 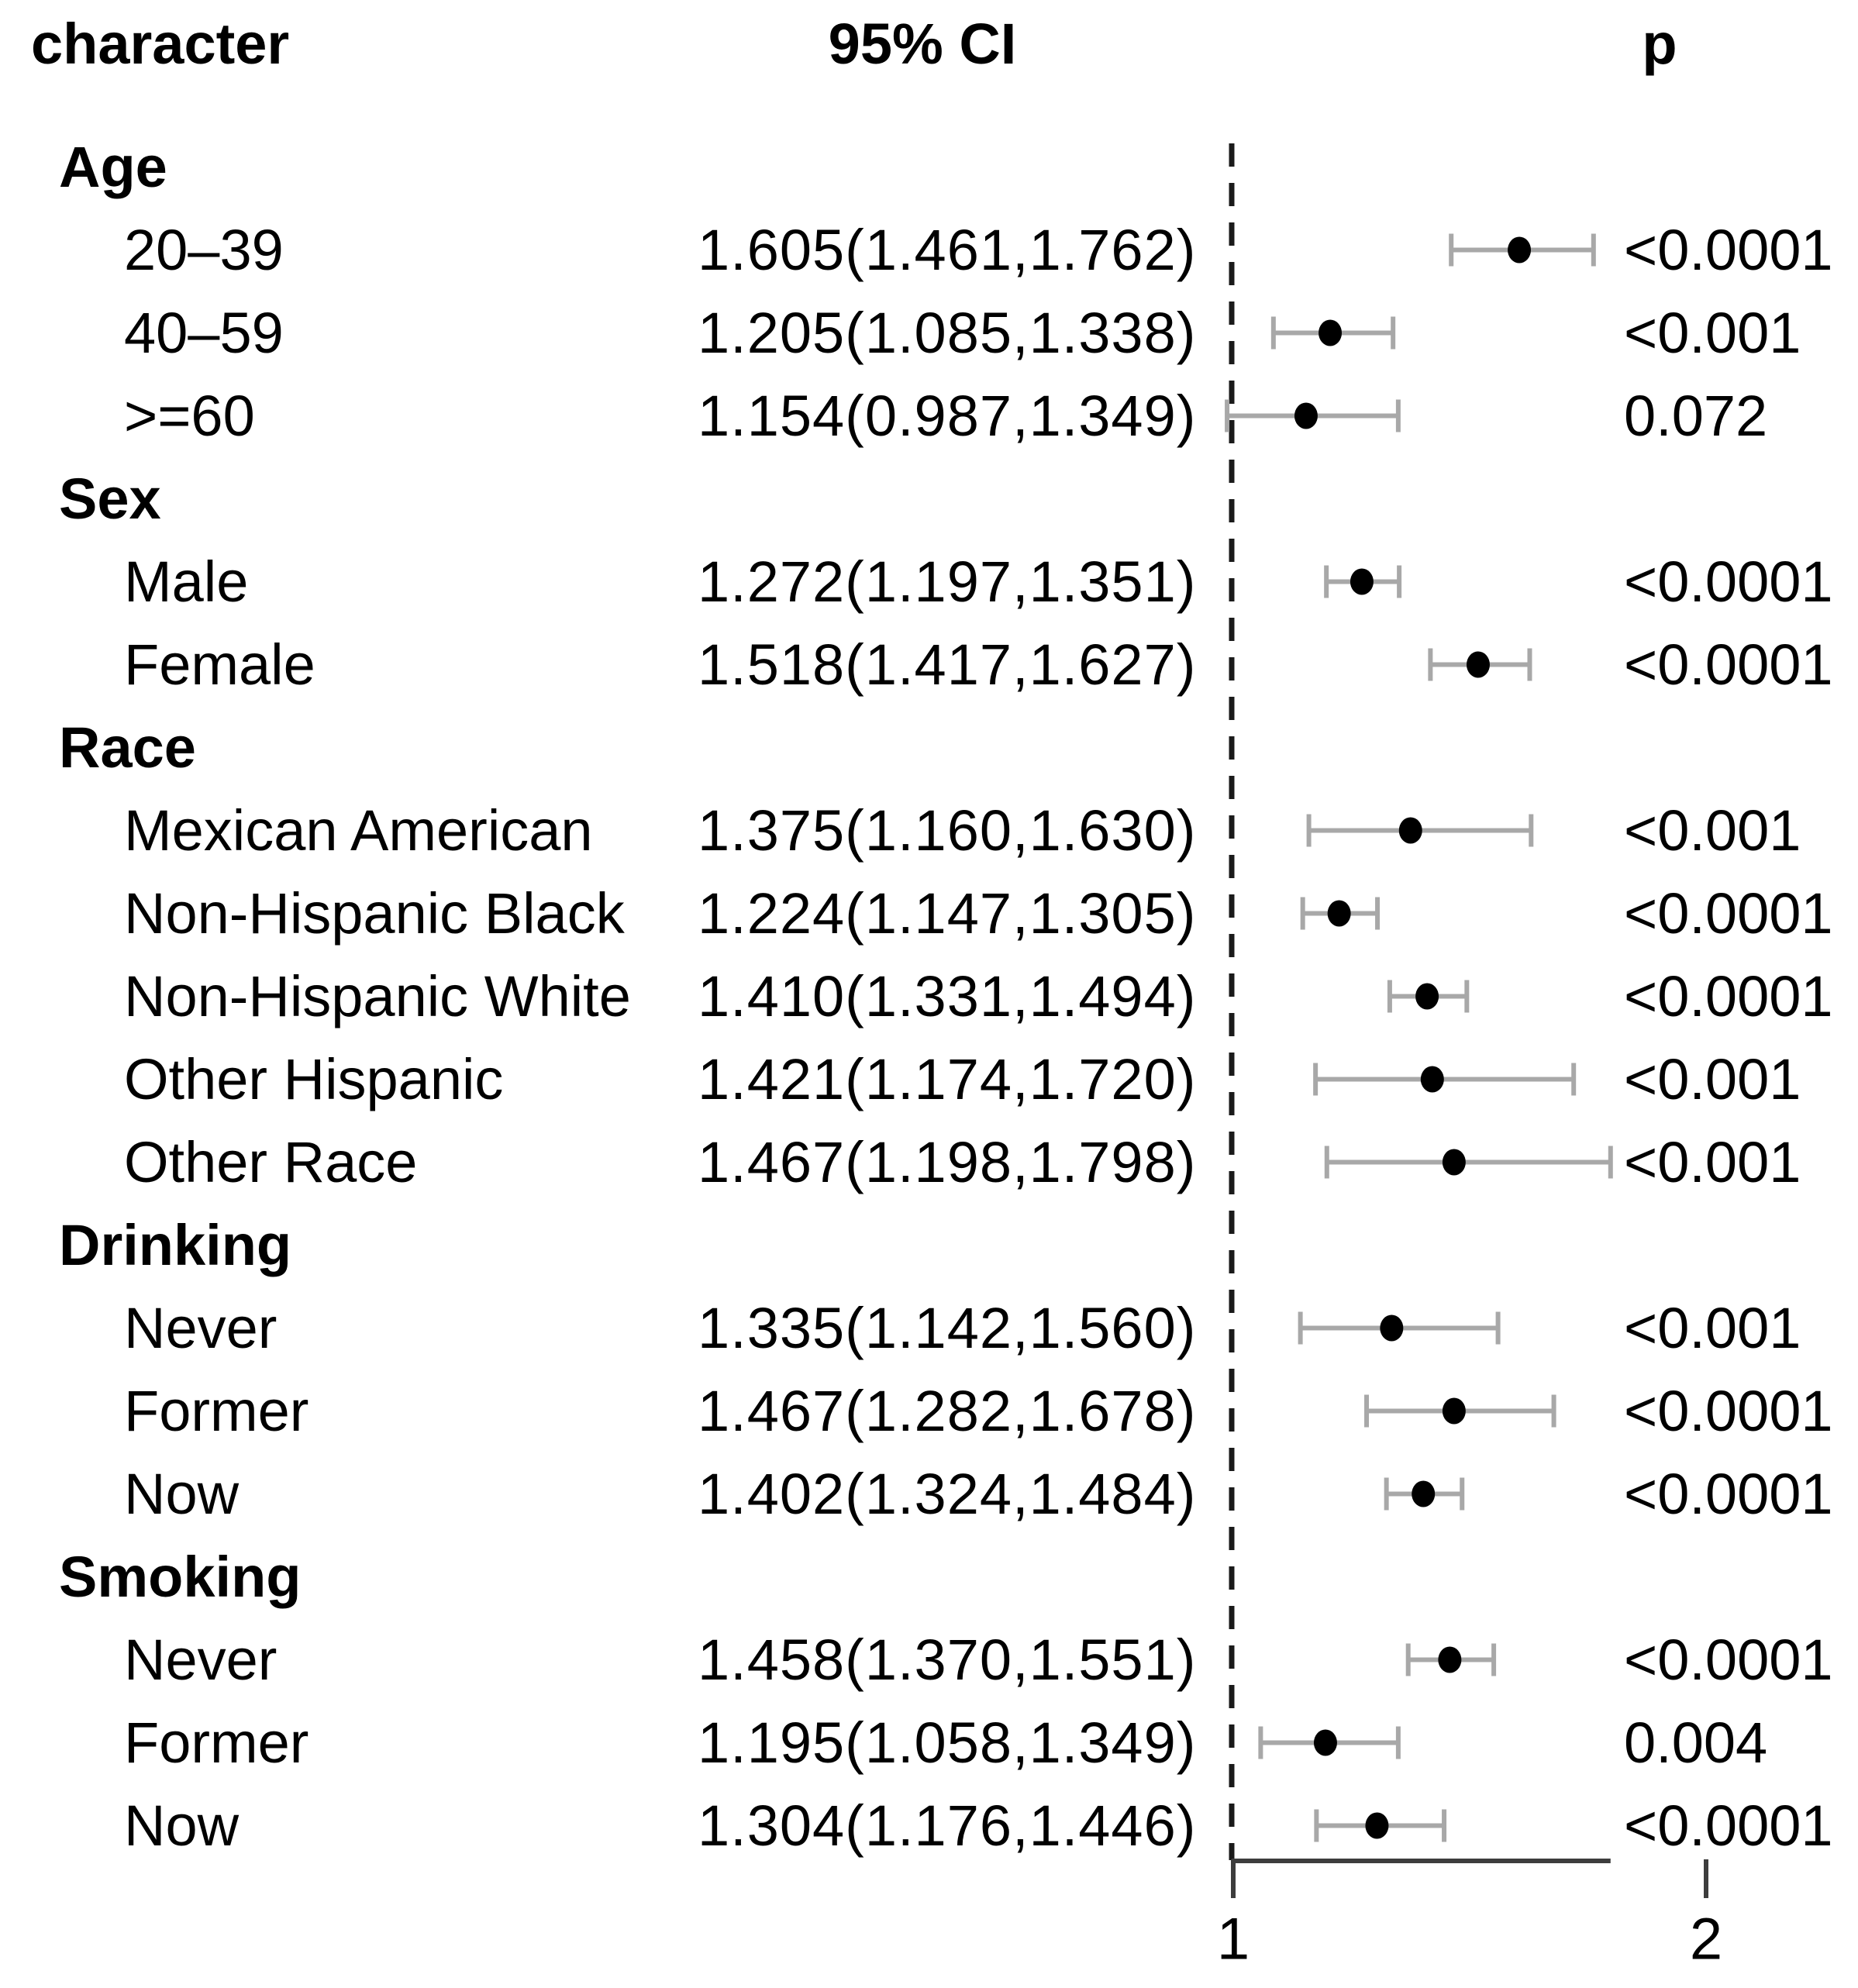 What do you see at coordinates (929, 1576) in the screenshot?
I see `forest-group-row: Smoking` at bounding box center [929, 1576].